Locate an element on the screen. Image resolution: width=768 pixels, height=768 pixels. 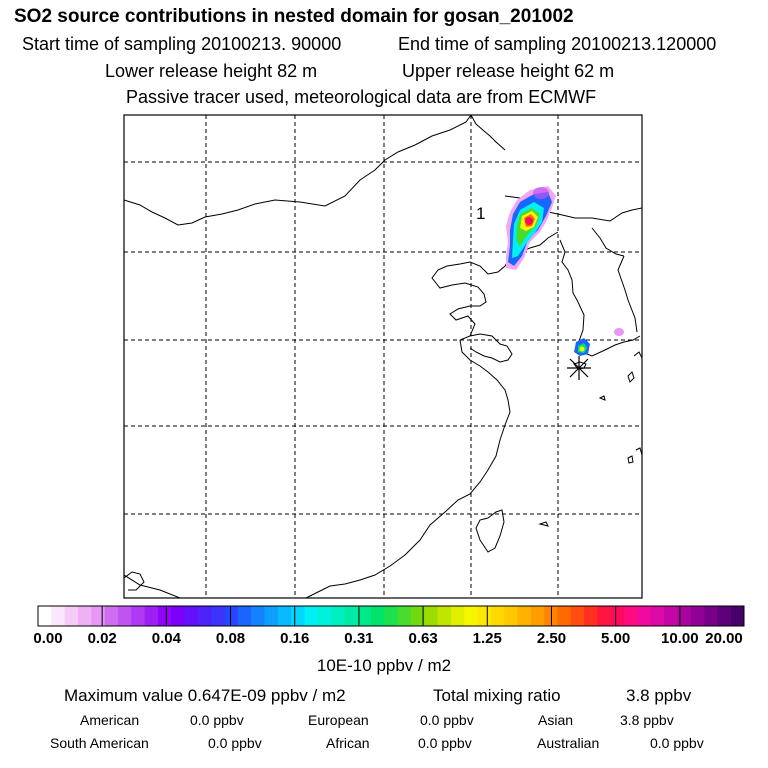
colorbar is located at coordinates (391, 616).